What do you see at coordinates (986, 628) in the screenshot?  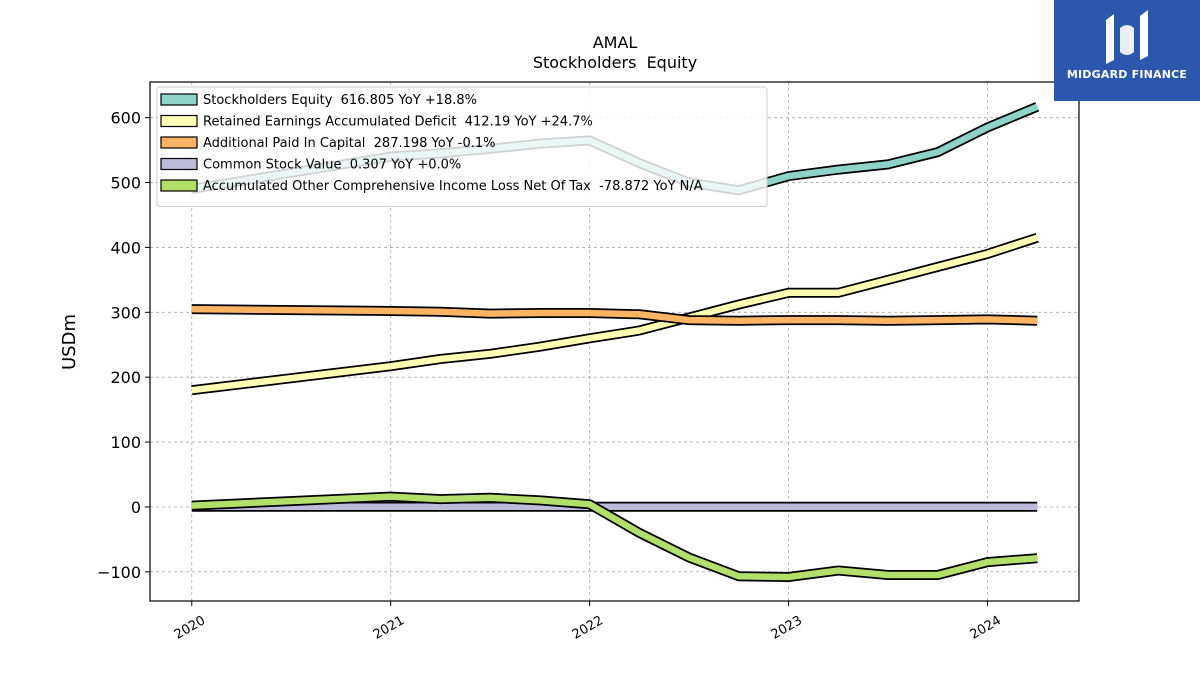 I see `x-tick-label: 2024` at bounding box center [986, 628].